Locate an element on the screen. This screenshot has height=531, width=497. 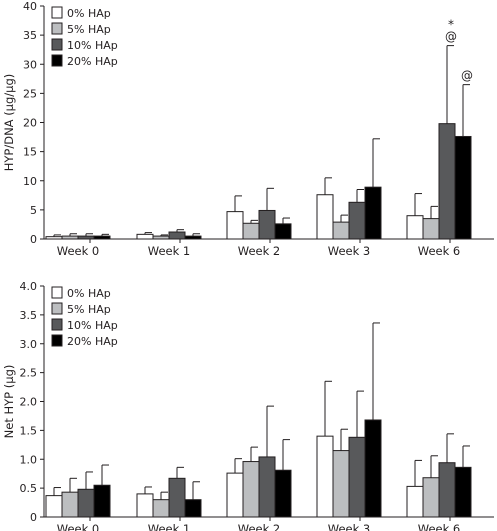
y-tick-label: 1.0 is located at coordinates (29, 459).